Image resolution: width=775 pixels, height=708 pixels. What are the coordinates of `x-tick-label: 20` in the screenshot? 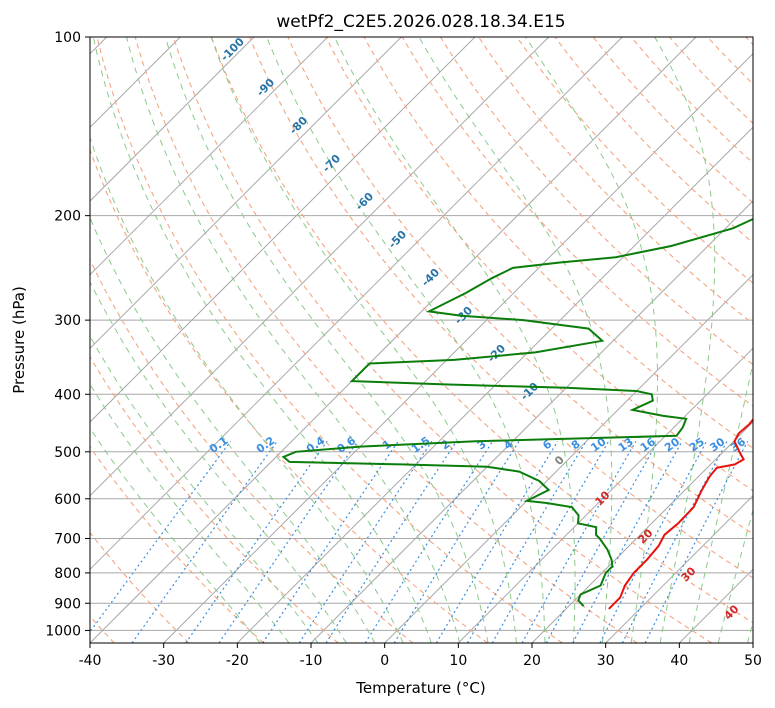 It's located at (532, 661).